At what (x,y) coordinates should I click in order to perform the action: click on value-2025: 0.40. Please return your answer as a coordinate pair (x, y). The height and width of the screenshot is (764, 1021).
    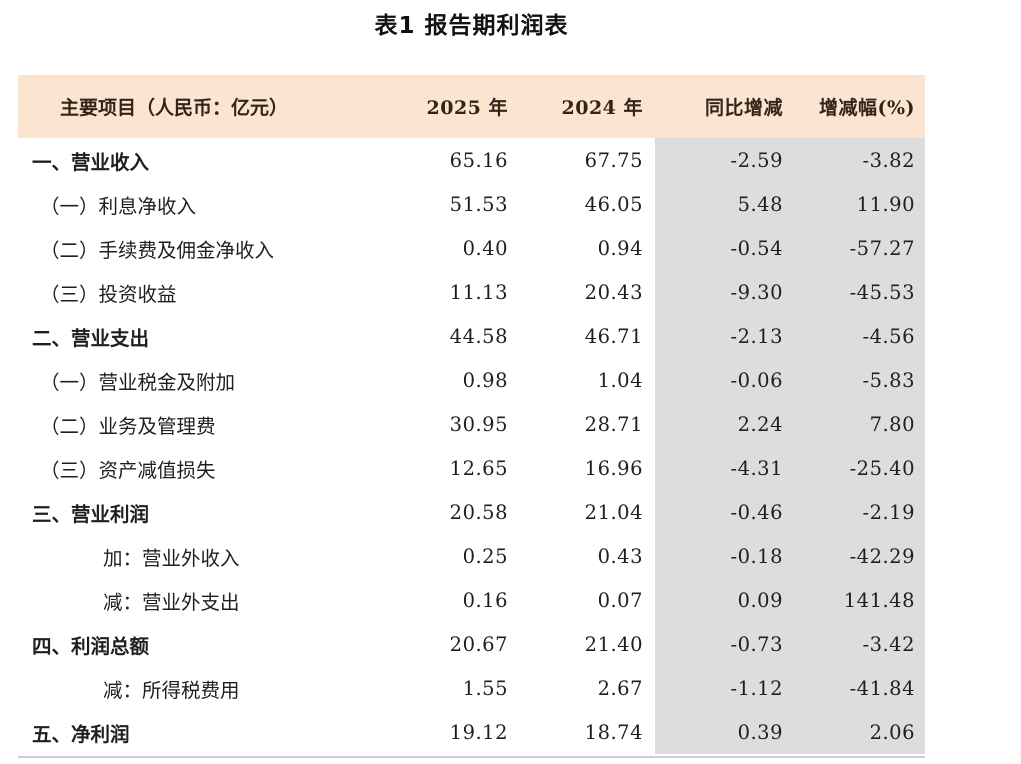
    Looking at the image, I should click on (485, 248).